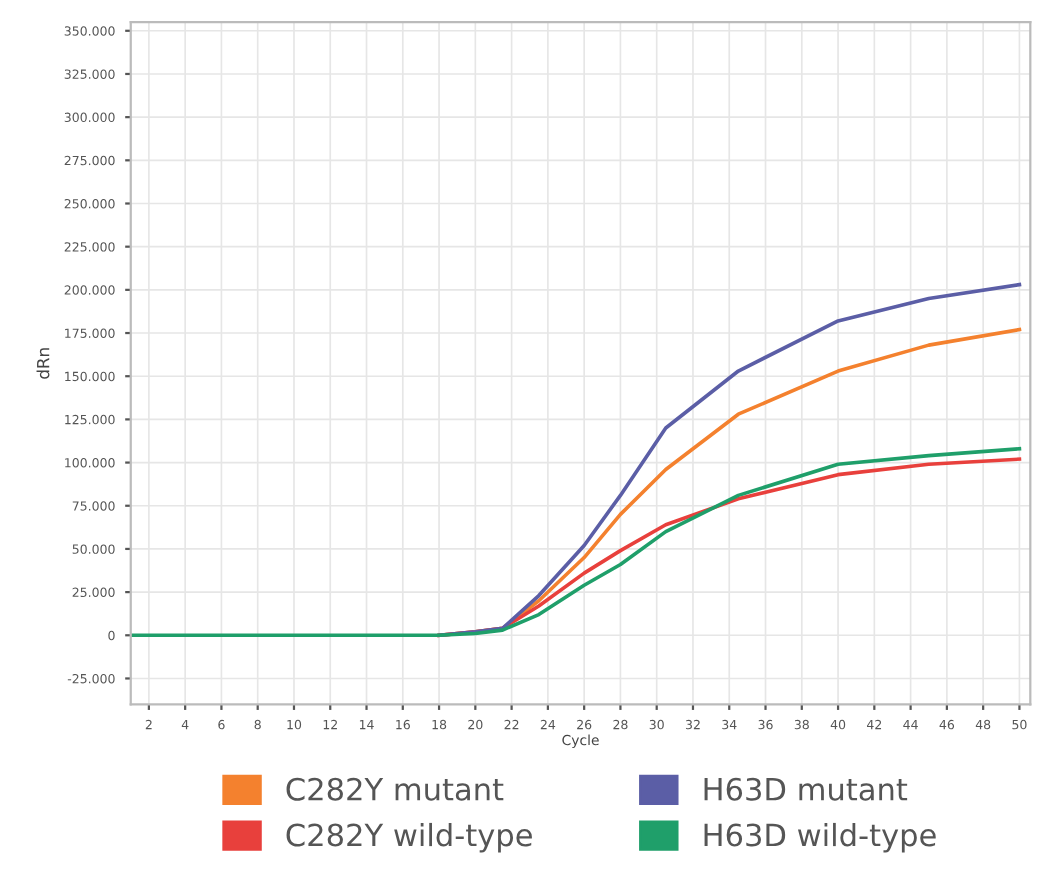 This screenshot has height=886, width=1046. What do you see at coordinates (806, 789) in the screenshot?
I see `legend-label: H63D mutant` at bounding box center [806, 789].